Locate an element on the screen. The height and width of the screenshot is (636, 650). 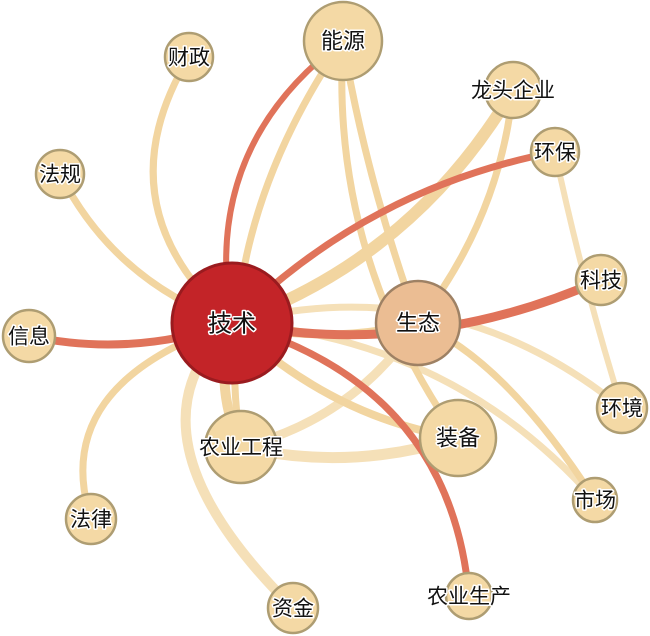
node-sci-tech is located at coordinates (601, 280).